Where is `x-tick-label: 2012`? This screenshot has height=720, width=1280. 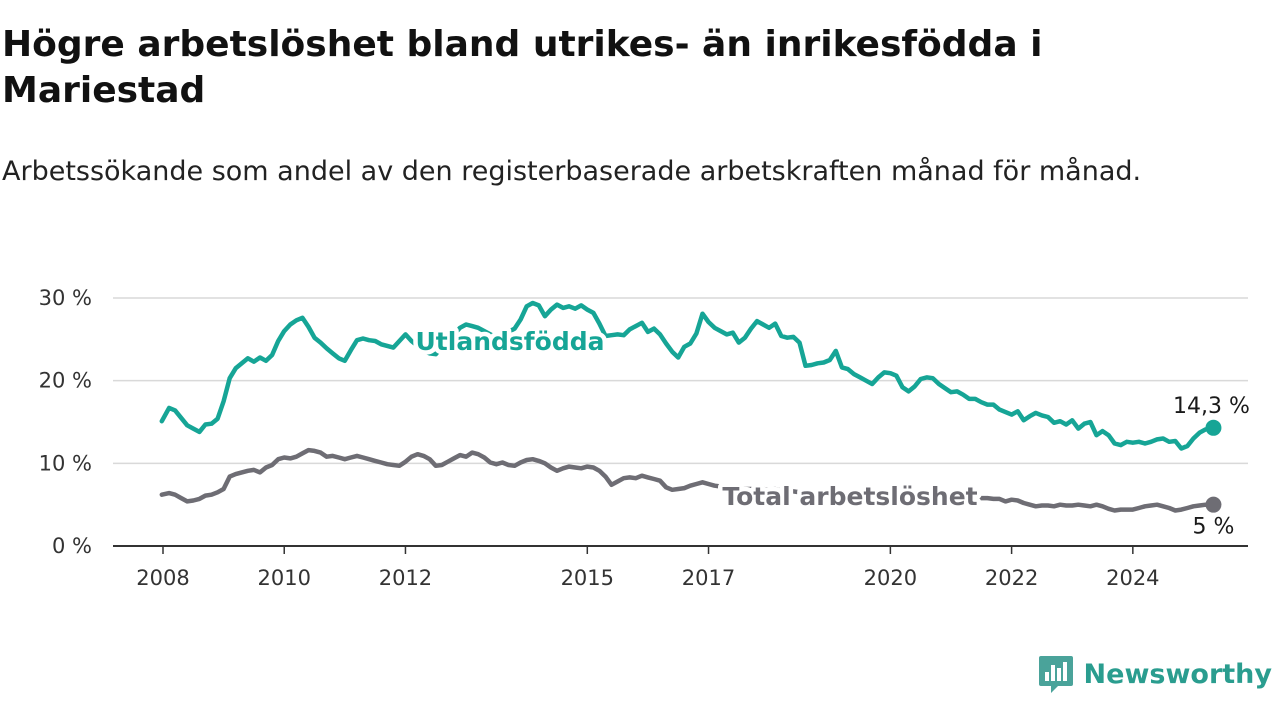 x-tick-label: 2012 is located at coordinates (405, 578).